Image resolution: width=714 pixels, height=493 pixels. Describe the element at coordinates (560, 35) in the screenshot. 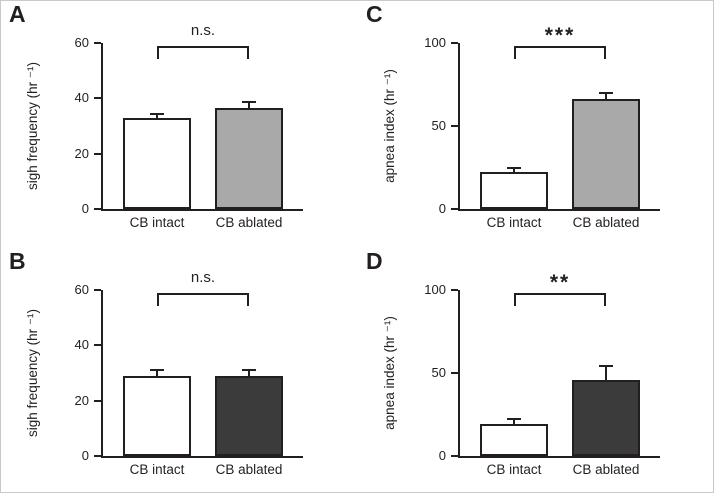

I see `significance-label: ***` at that location.